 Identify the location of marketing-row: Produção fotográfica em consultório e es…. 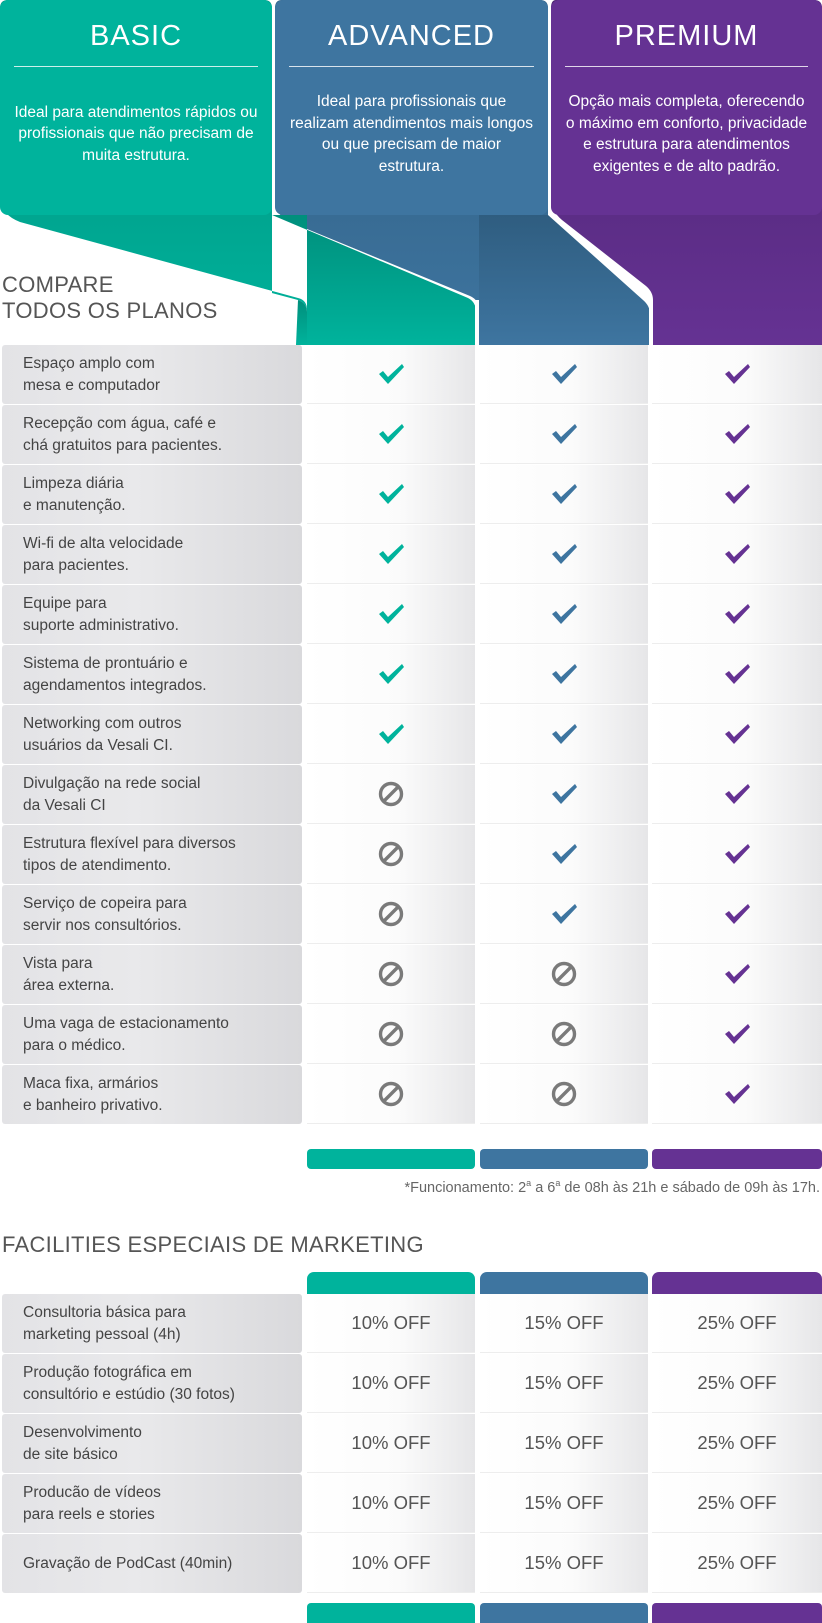
(411, 1383).